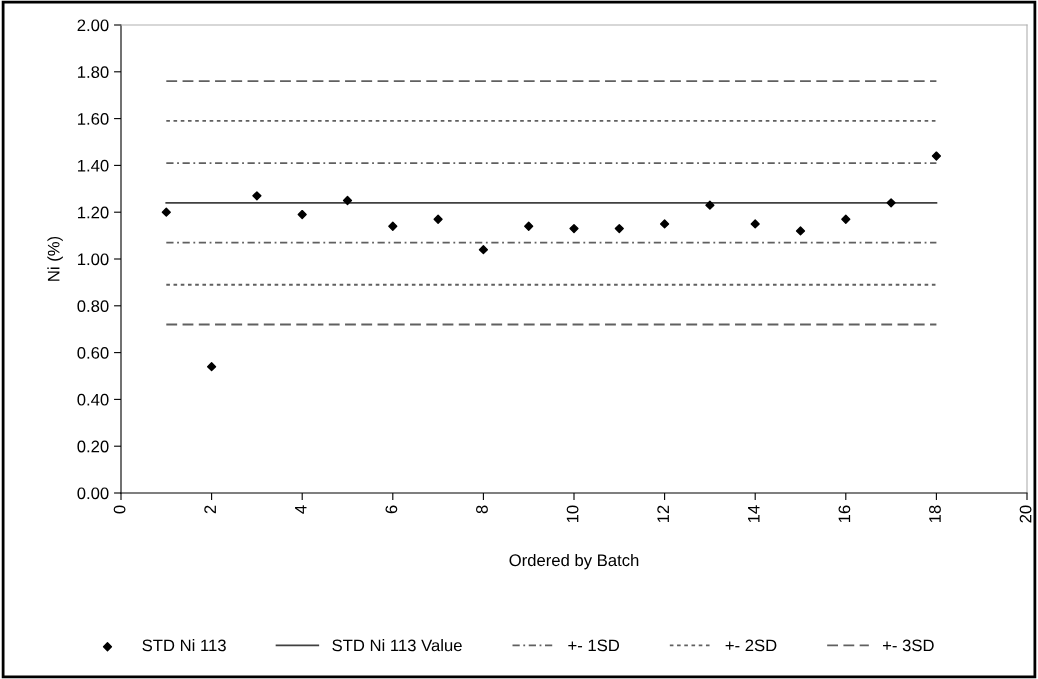  Describe the element at coordinates (301, 509) in the screenshot. I see `x-tick-label: 4` at that location.